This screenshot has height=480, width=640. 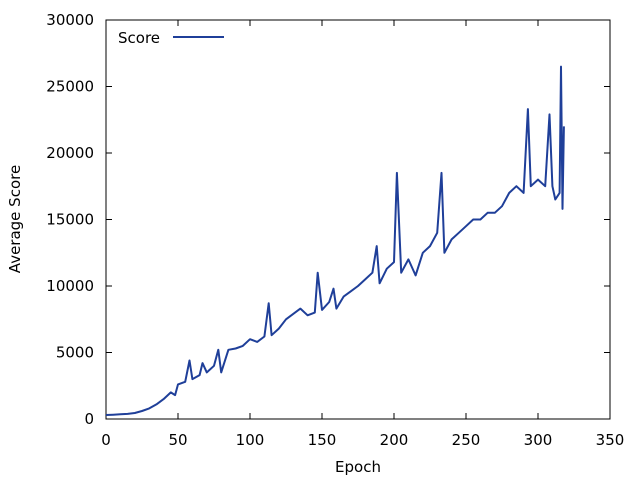 What do you see at coordinates (70, 286) in the screenshot?
I see `y-tick-label: 10000` at bounding box center [70, 286].